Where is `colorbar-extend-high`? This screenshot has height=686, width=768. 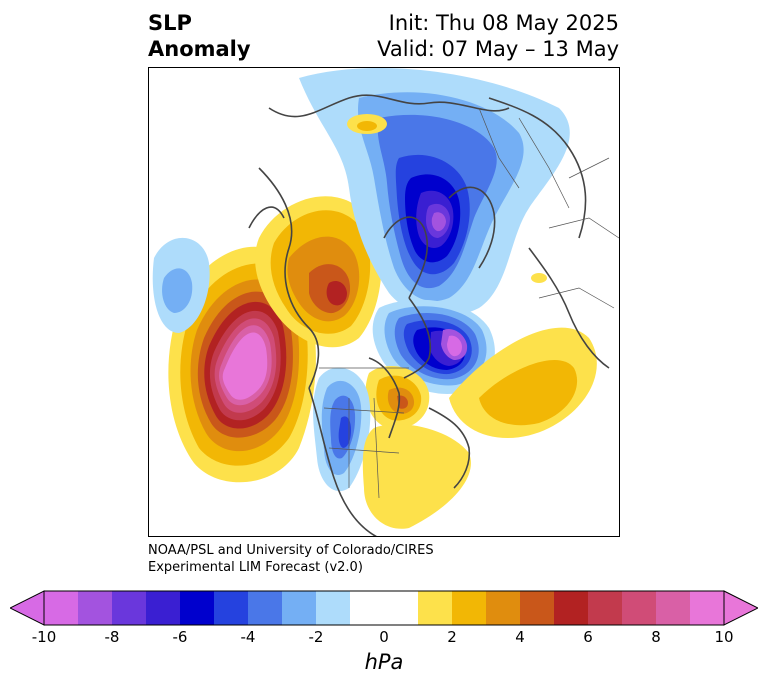 colorbar-extend-high is located at coordinates (740, 608).